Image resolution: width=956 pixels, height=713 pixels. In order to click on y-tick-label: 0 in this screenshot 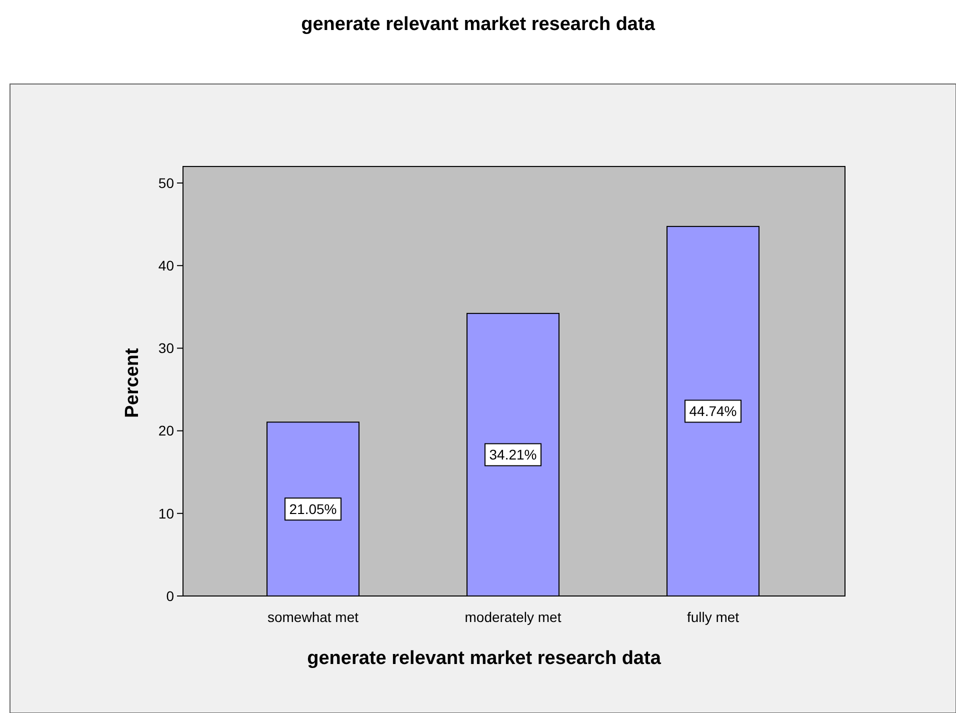, I will do `click(170, 596)`.